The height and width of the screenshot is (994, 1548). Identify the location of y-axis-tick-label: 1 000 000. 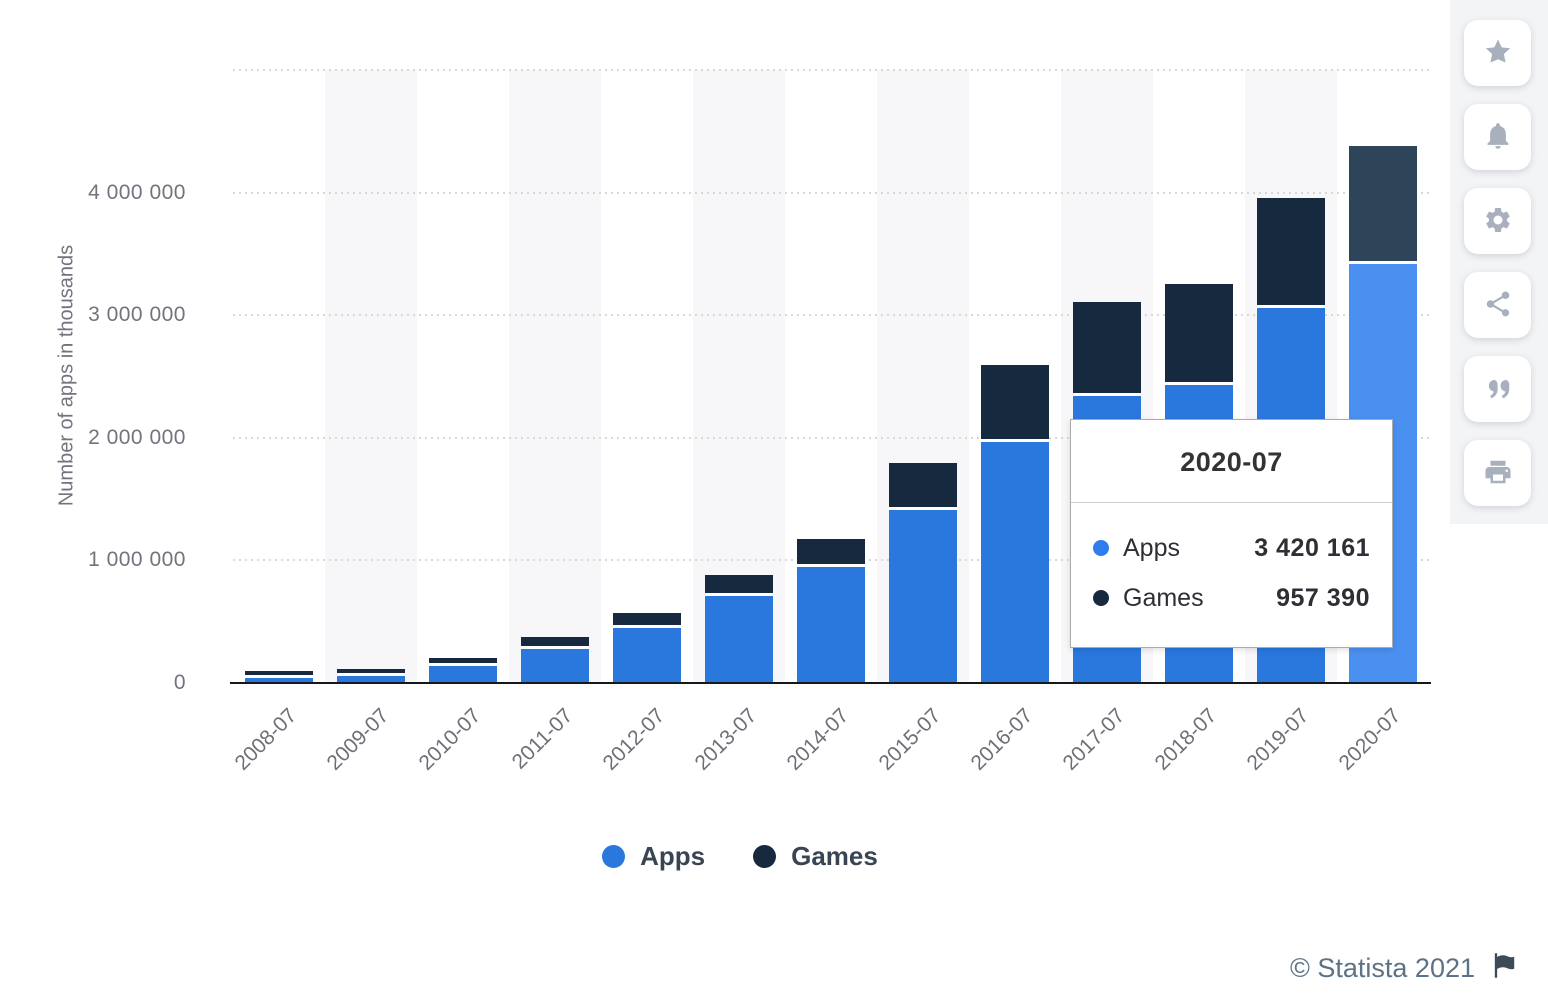
(137, 560).